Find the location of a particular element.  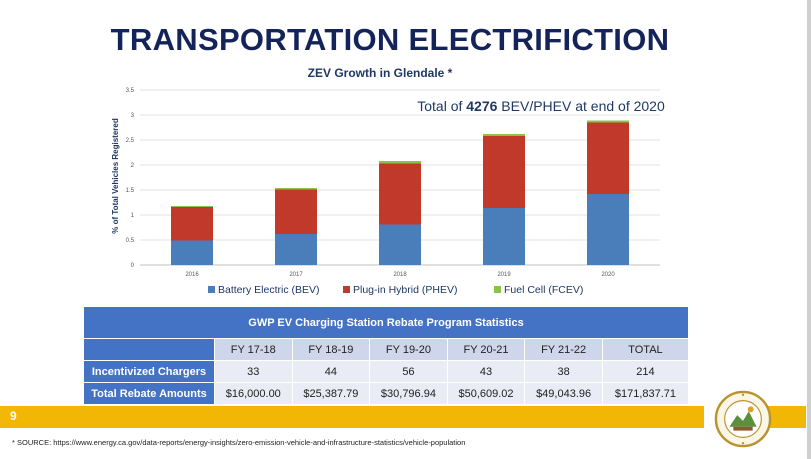

column-header: FY 20-21 is located at coordinates (486, 349).